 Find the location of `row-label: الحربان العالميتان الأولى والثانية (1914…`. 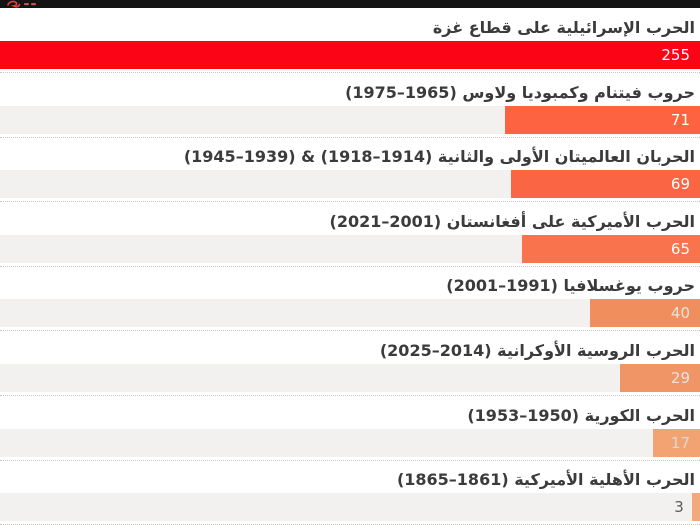

row-label: الحربان العالميتان الأولى والثانية (1914… is located at coordinates (439, 157).